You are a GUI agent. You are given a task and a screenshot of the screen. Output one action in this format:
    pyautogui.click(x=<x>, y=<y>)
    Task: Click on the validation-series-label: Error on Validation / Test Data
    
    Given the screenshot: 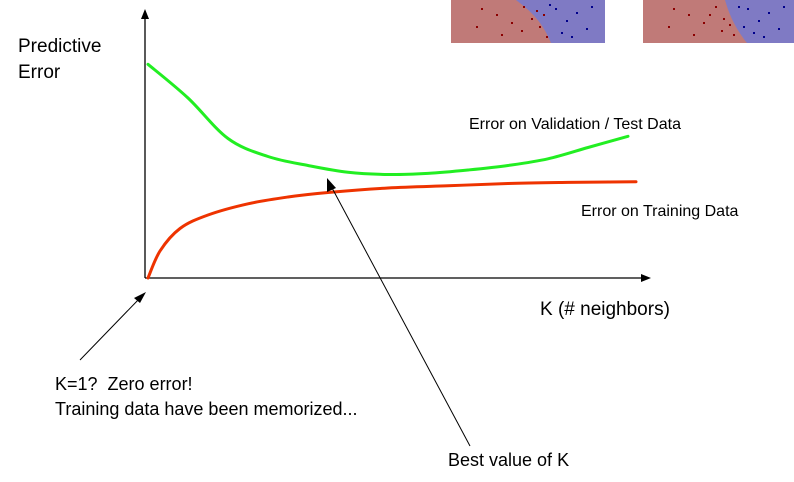 What is the action you would take?
    pyautogui.click(x=575, y=124)
    